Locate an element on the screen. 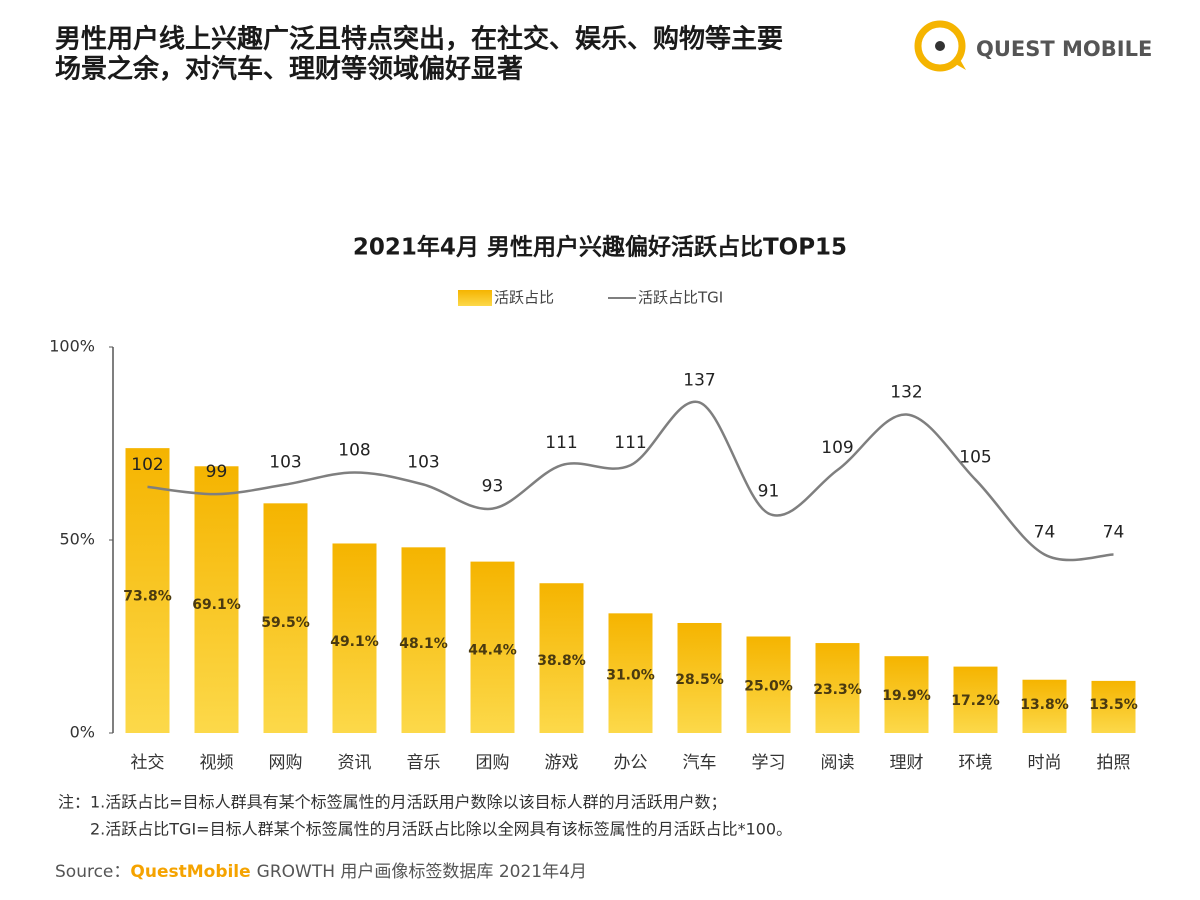 This screenshot has width=1200, height=900. line-value-label: 137 is located at coordinates (699, 380).